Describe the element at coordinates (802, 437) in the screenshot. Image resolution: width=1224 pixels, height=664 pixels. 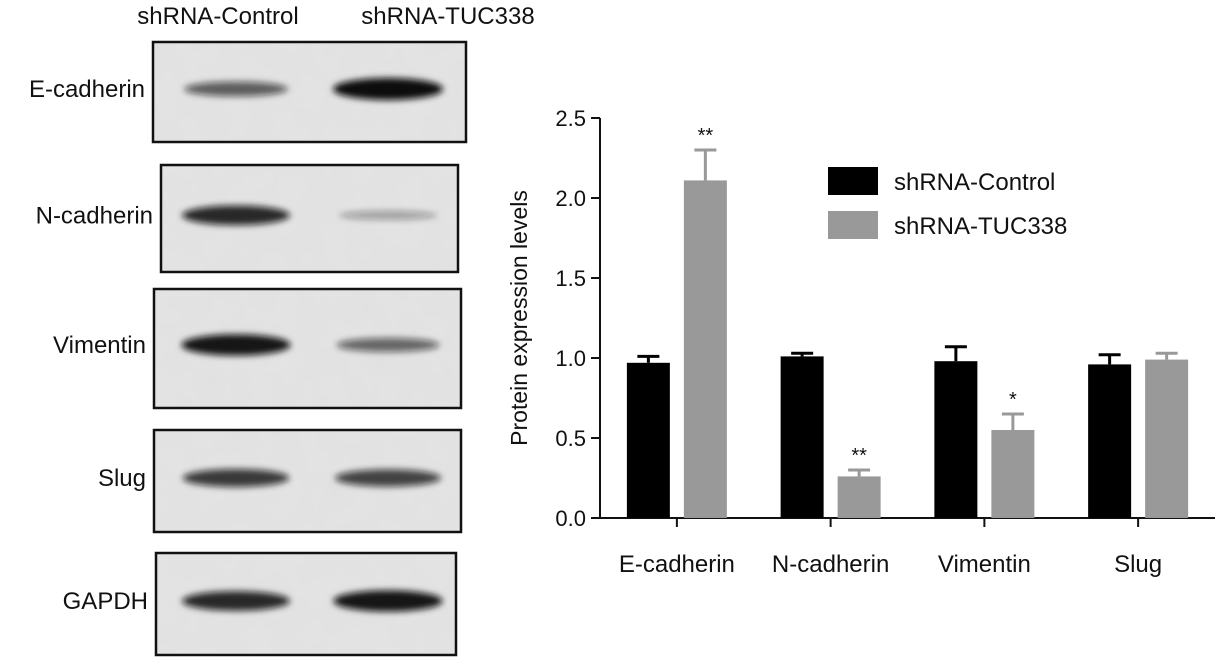
I see `bar-shrna-control-n-cadherin` at that location.